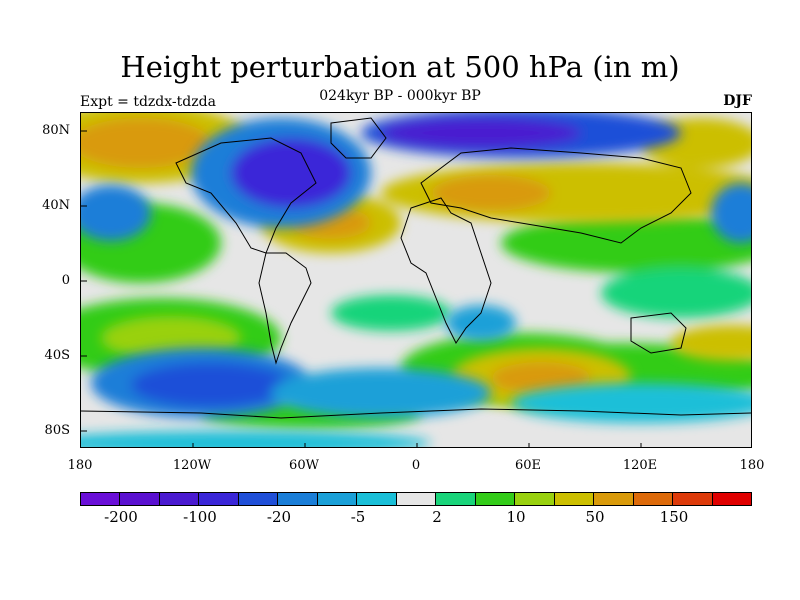  I want to click on colorbar-label: 2, so click(437, 517).